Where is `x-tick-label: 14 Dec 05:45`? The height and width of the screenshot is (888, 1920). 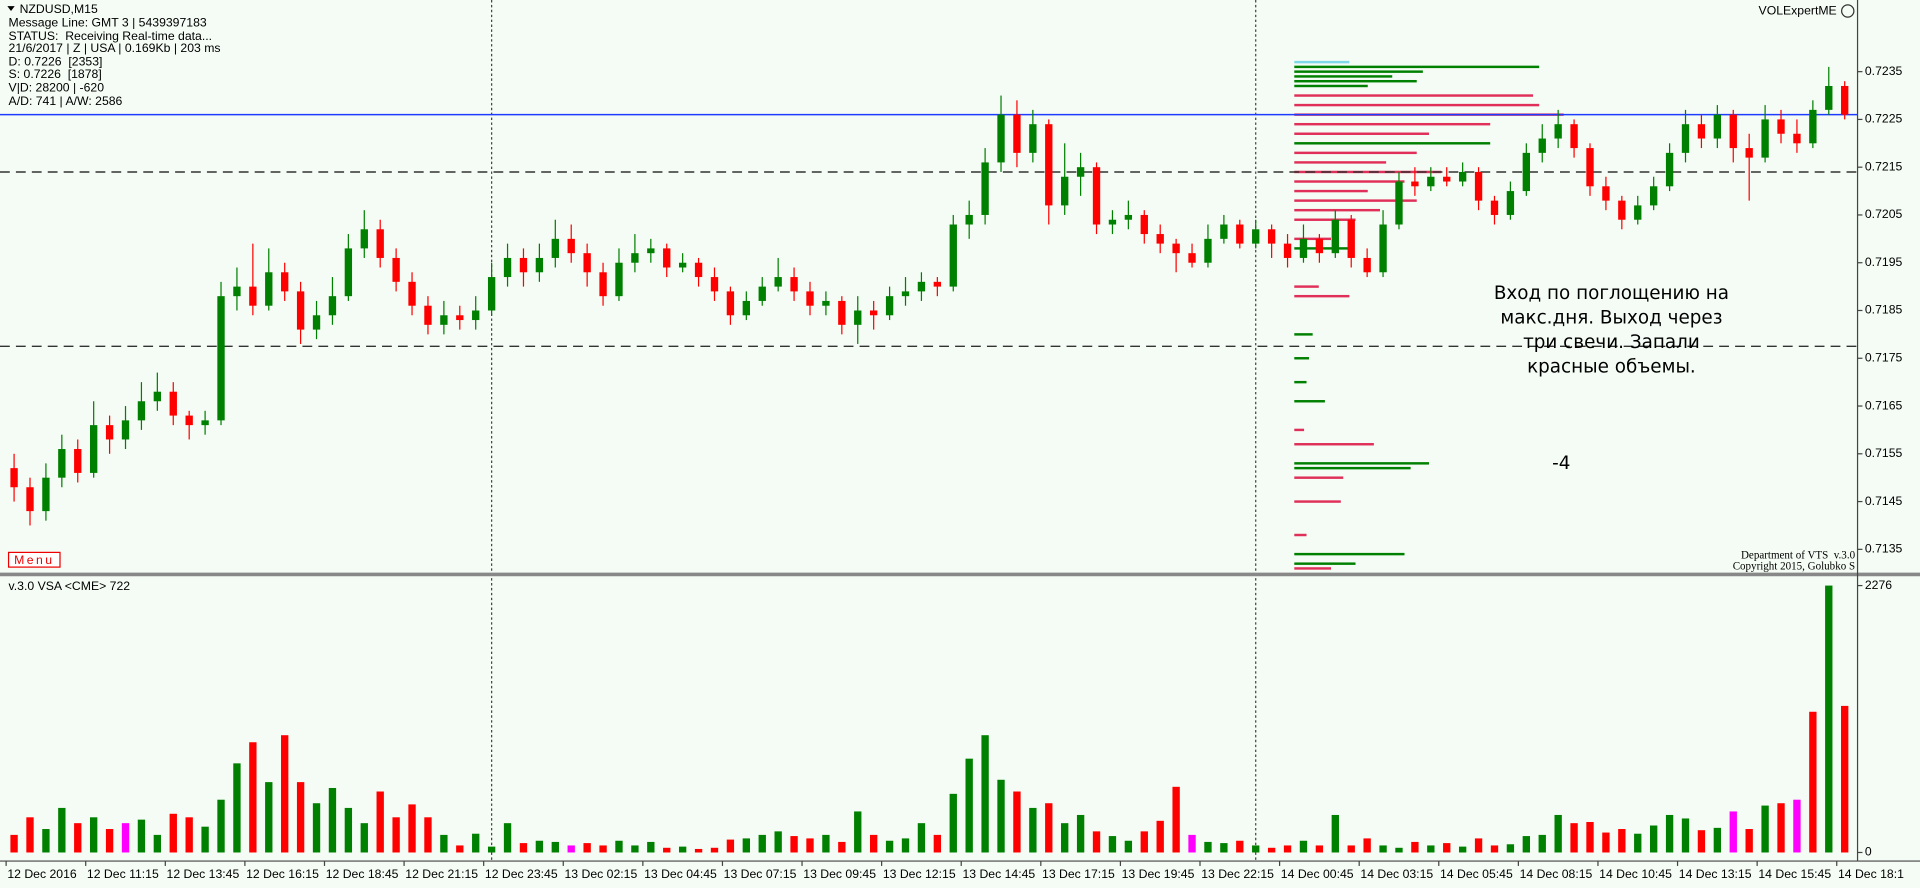 x-tick-label: 14 Dec 05:45 is located at coordinates (1476, 874).